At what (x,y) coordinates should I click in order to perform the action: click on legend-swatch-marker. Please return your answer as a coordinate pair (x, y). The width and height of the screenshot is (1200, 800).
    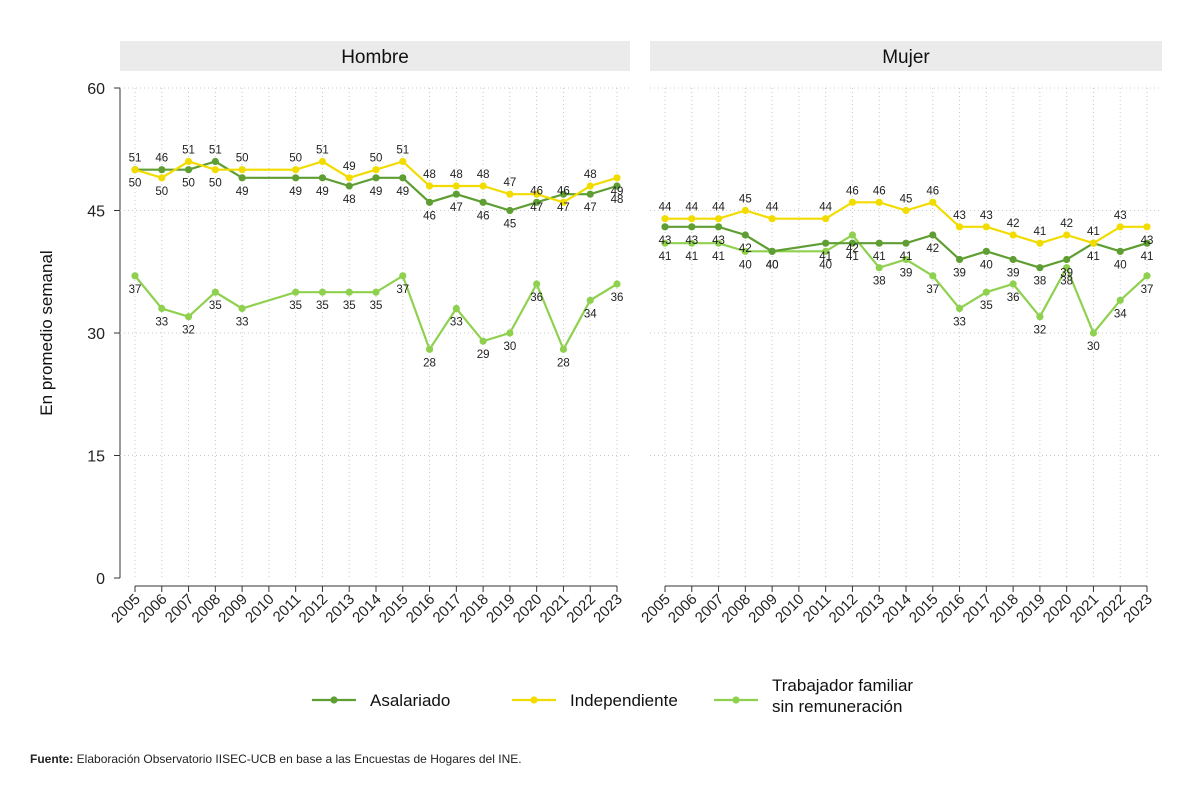
    Looking at the image, I should click on (334, 700).